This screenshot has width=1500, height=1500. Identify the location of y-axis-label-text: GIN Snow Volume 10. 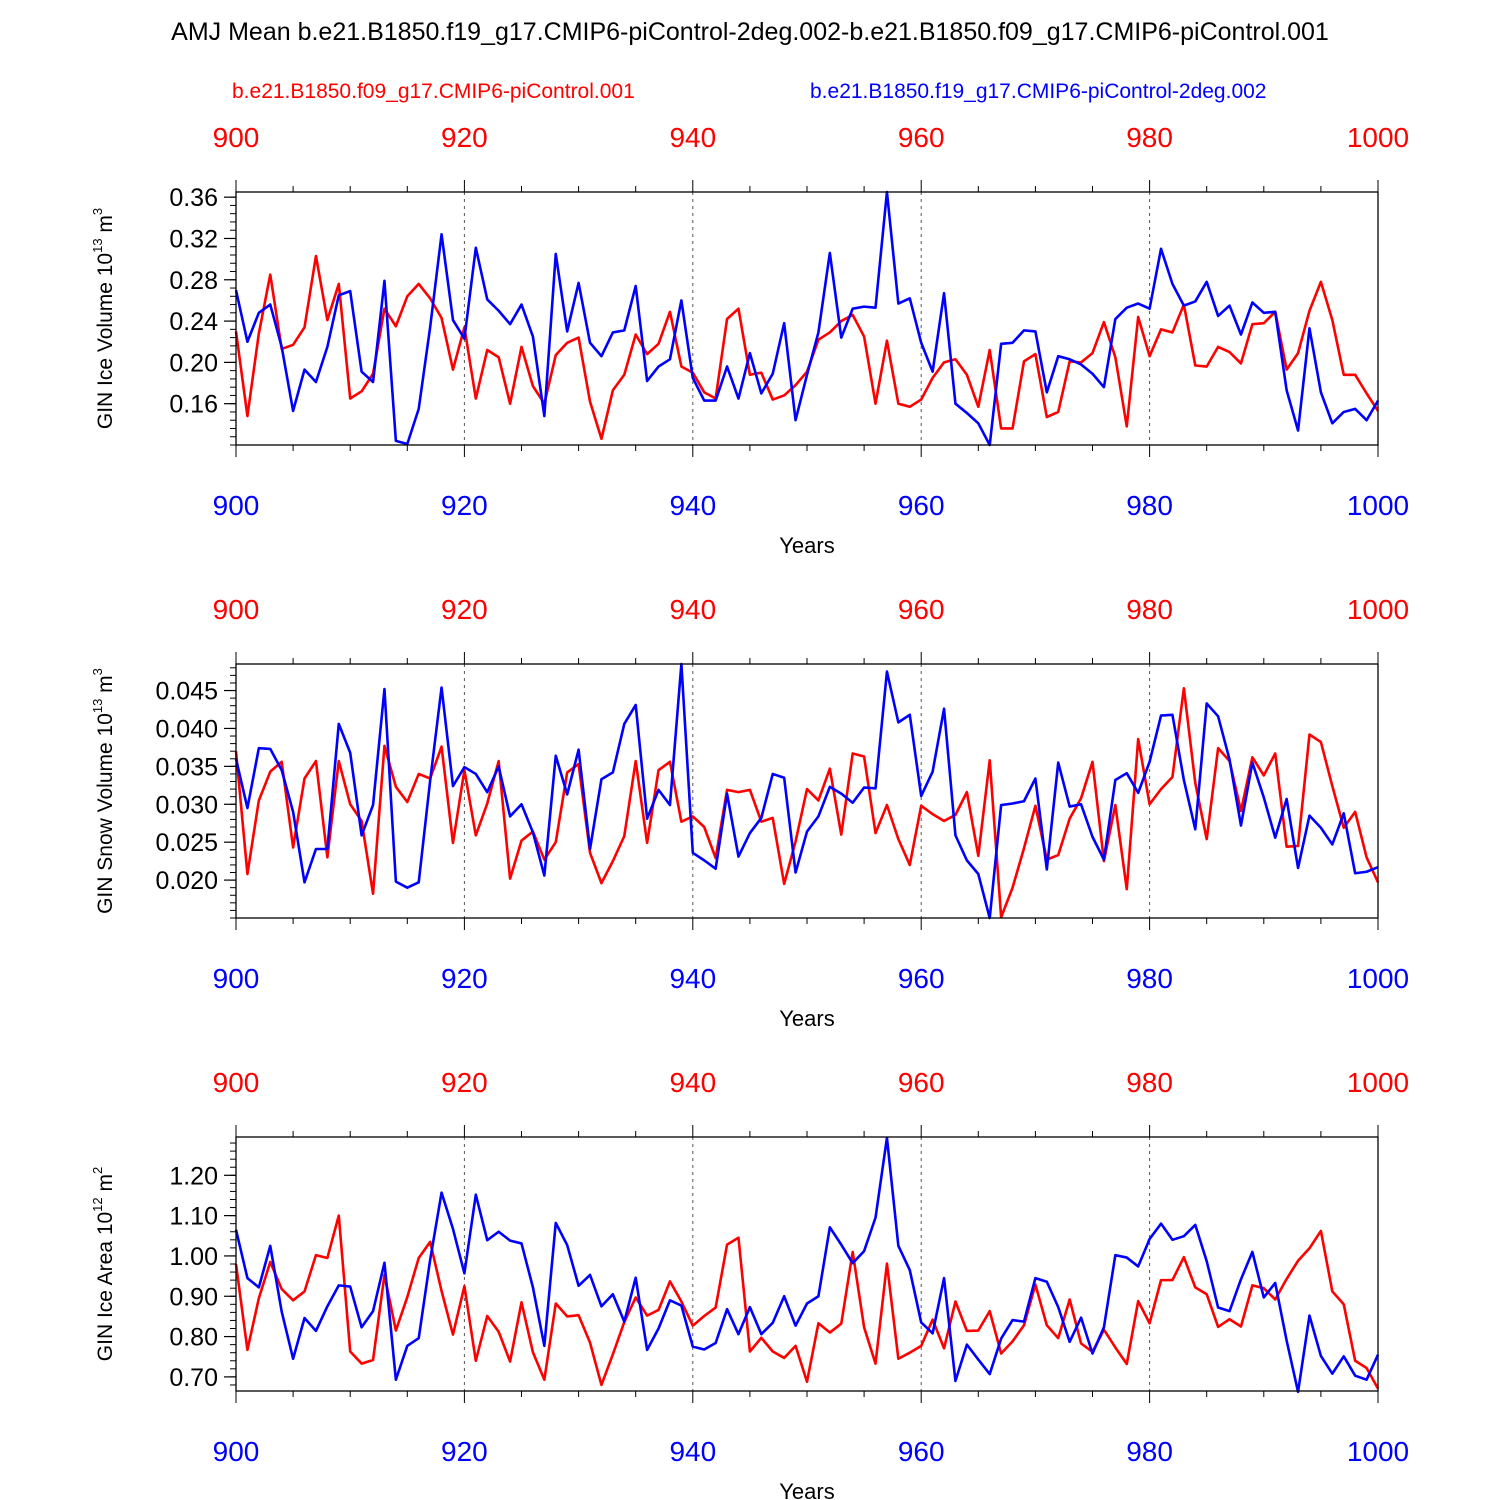
(105, 813).